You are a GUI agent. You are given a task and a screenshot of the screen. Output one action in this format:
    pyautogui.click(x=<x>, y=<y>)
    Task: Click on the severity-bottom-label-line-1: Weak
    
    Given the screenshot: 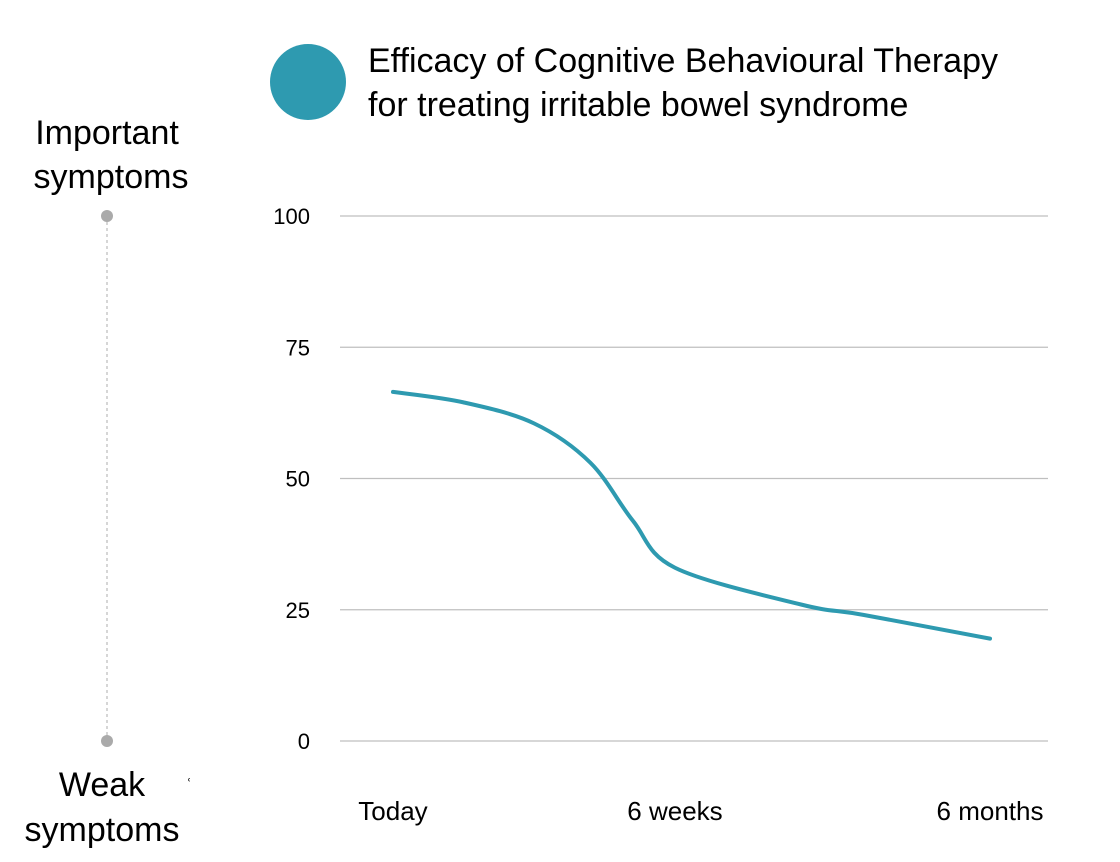 What is the action you would take?
    pyautogui.click(x=102, y=785)
    